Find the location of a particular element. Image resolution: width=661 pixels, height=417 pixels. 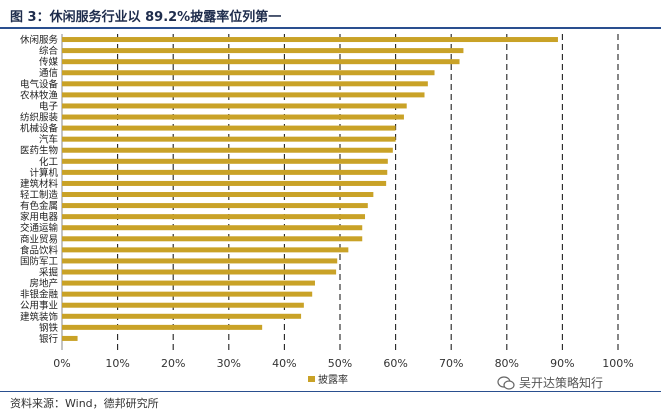

category-label: 银行 is located at coordinates (49, 339).